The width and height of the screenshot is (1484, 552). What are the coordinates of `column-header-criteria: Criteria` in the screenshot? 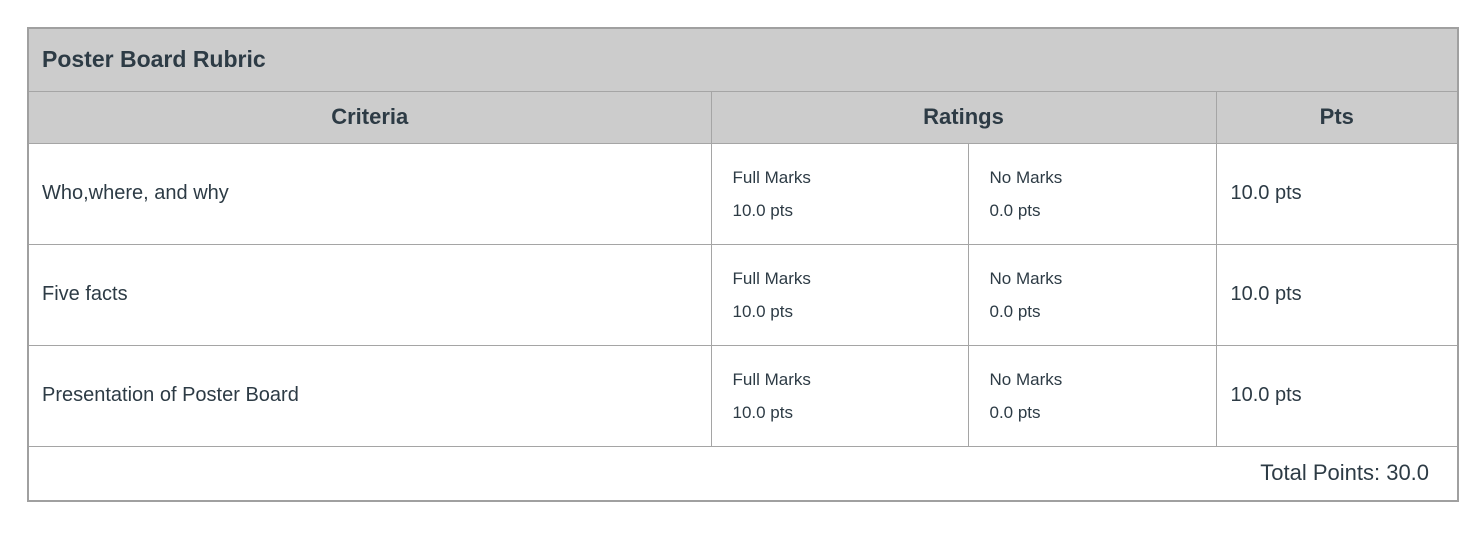 It's located at (369, 117).